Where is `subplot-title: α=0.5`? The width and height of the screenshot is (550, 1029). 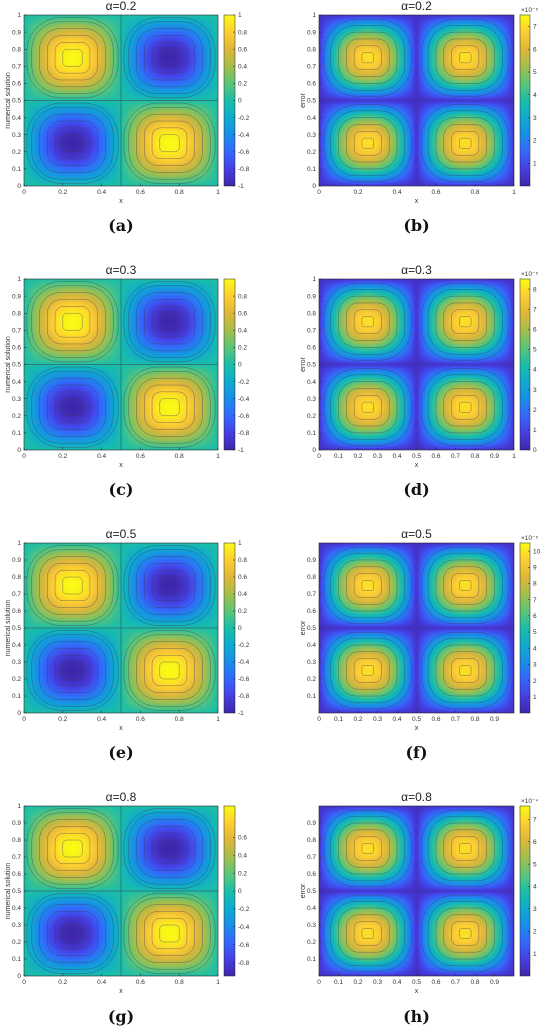
subplot-title: α=0.5 is located at coordinates (121, 534).